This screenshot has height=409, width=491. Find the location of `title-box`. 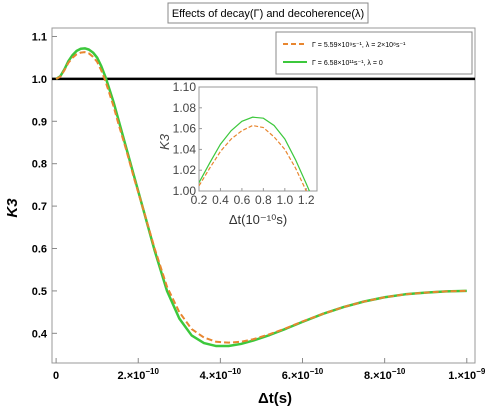

title-box is located at coordinates (268, 13).